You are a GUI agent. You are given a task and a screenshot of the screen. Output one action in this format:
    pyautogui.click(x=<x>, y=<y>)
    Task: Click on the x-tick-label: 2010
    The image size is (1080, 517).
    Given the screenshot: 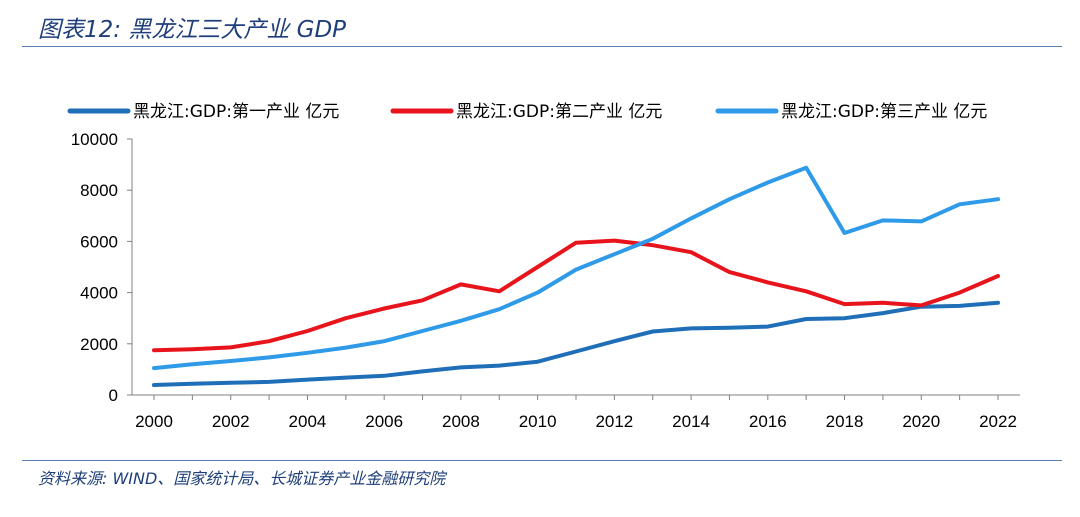 What is the action you would take?
    pyautogui.click(x=538, y=421)
    